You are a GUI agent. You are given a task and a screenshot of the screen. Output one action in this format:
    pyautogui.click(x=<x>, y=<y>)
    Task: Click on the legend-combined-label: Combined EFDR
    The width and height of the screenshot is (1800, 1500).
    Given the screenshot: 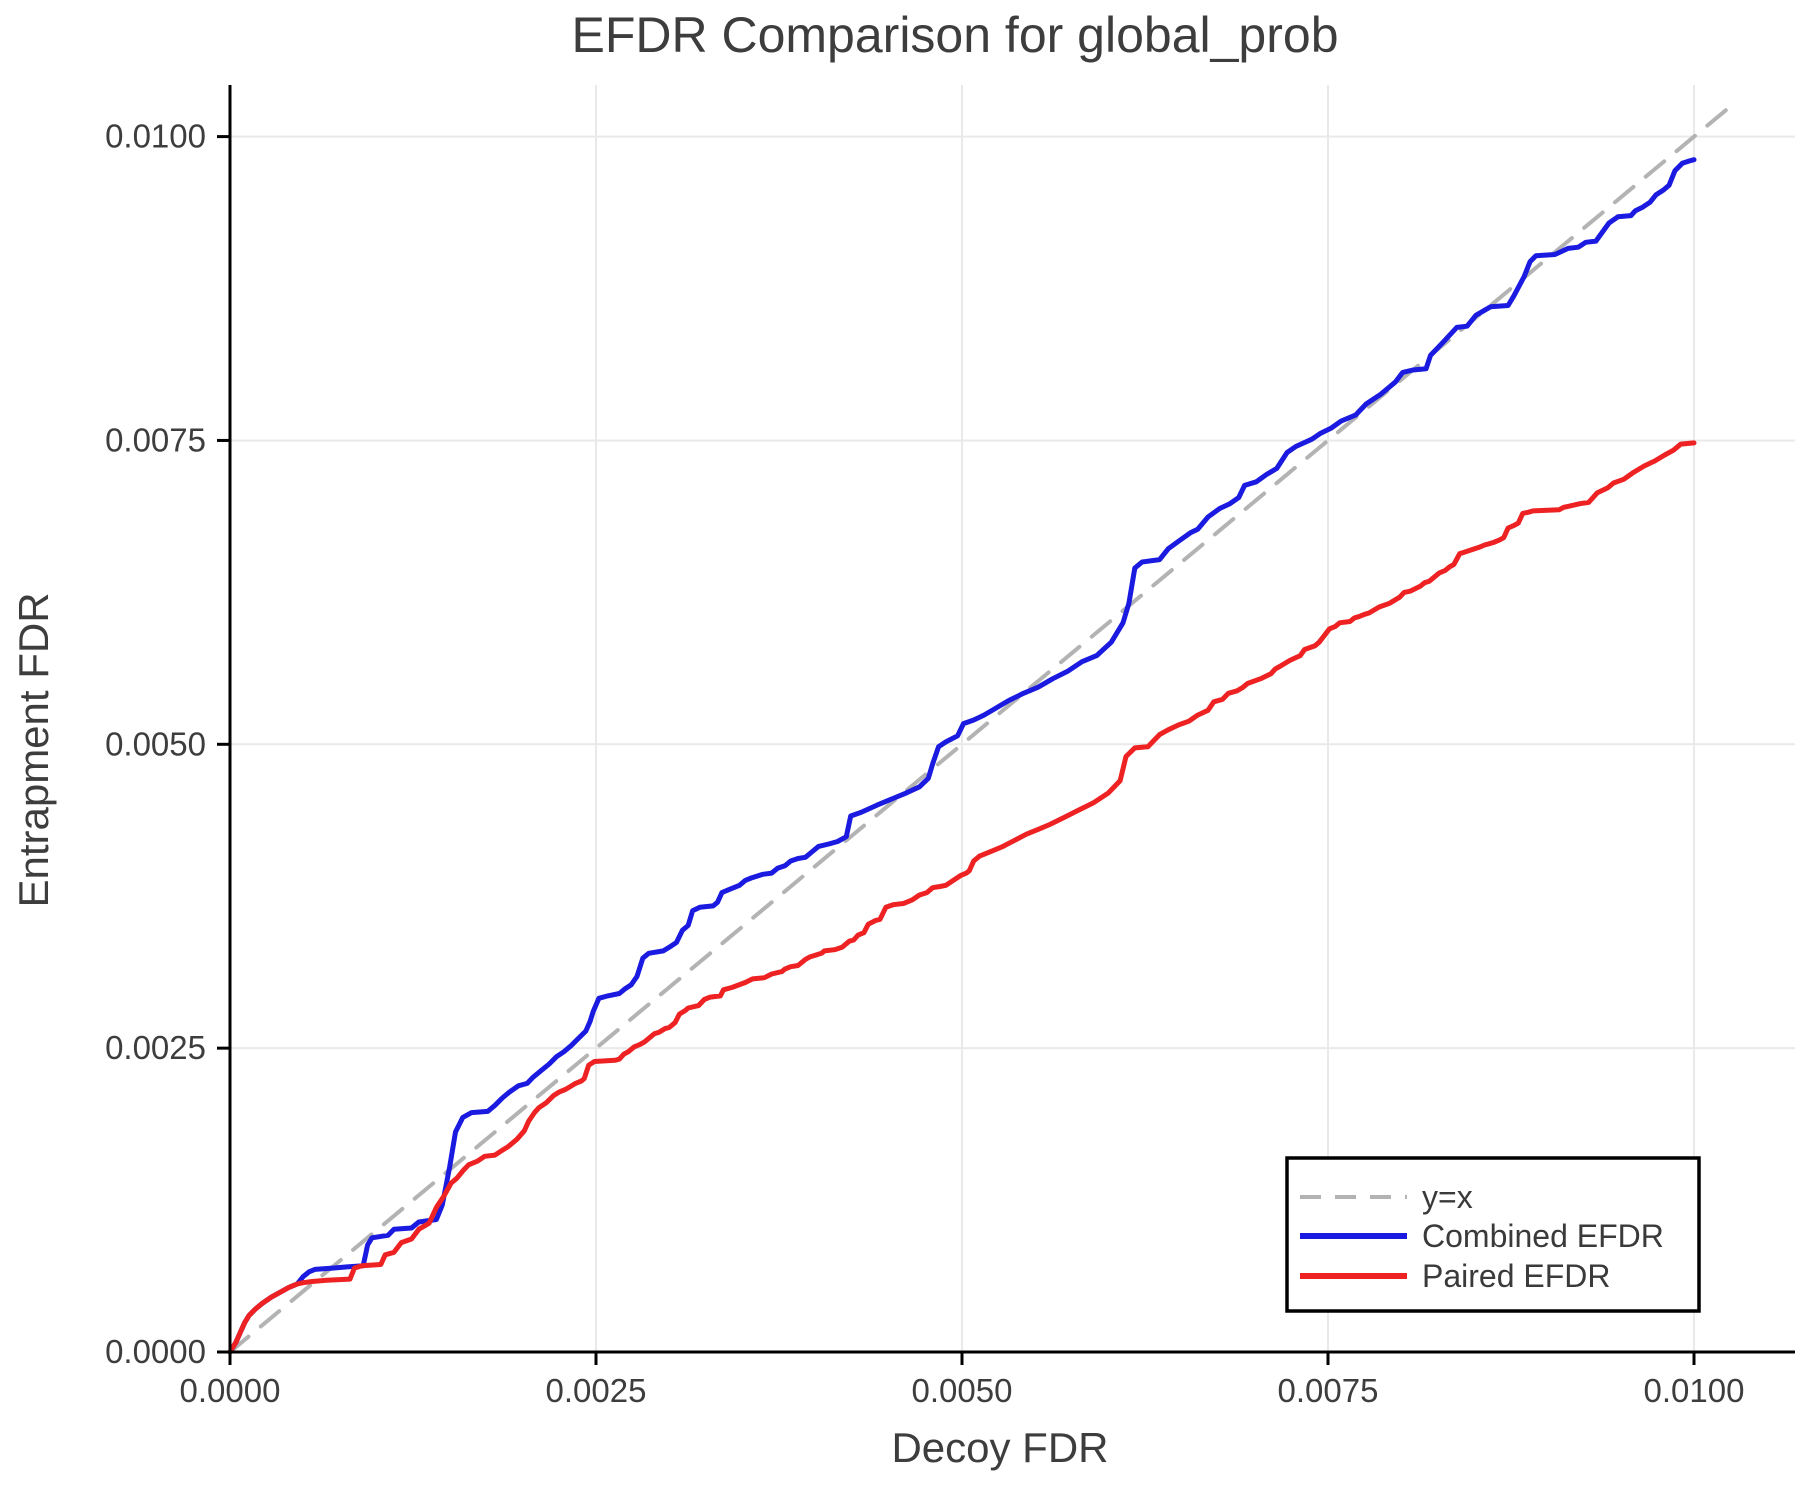 What is the action you would take?
    pyautogui.click(x=1543, y=1236)
    